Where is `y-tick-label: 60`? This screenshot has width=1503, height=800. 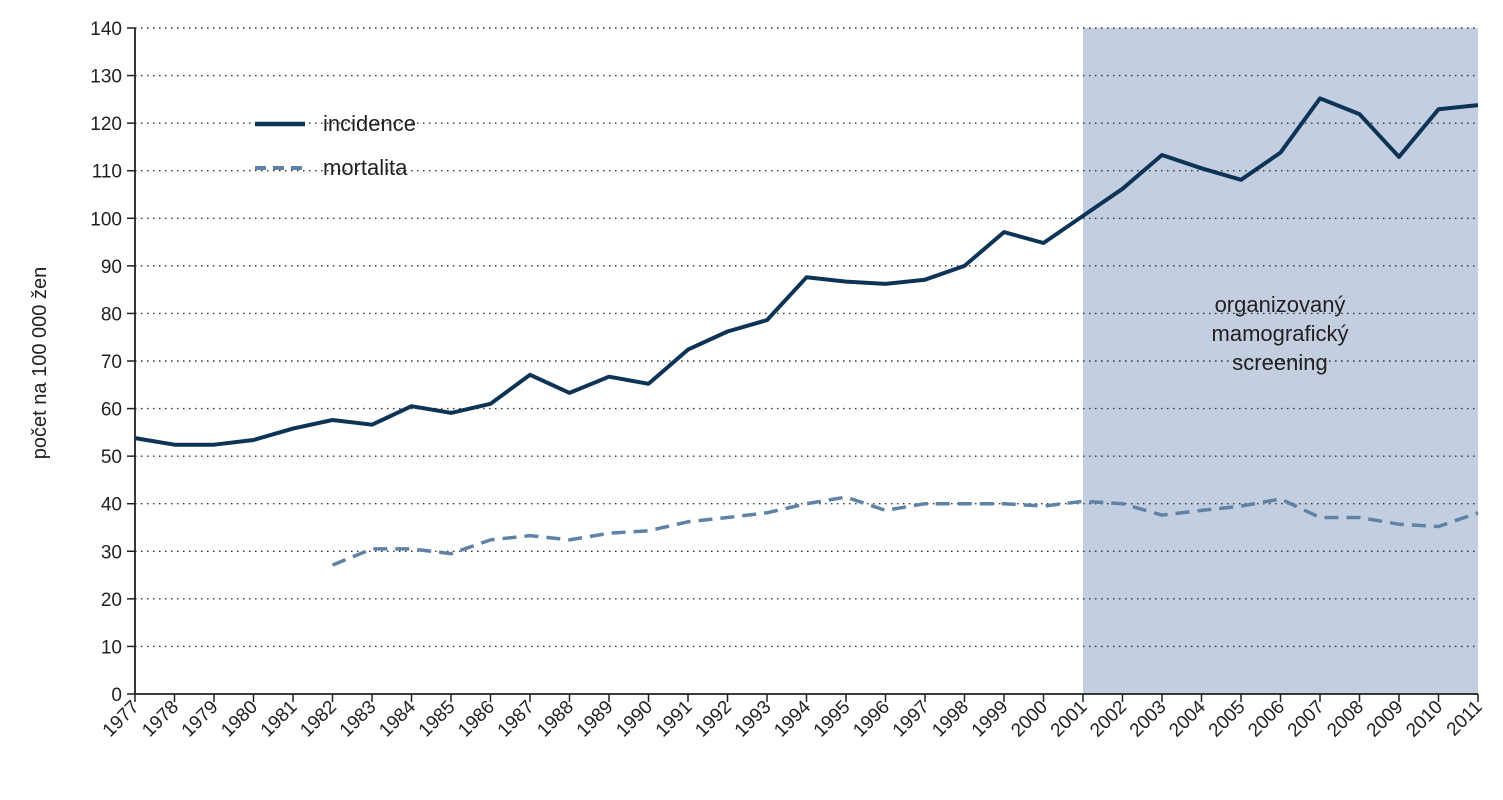
y-tick-label: 60 is located at coordinates (111, 410).